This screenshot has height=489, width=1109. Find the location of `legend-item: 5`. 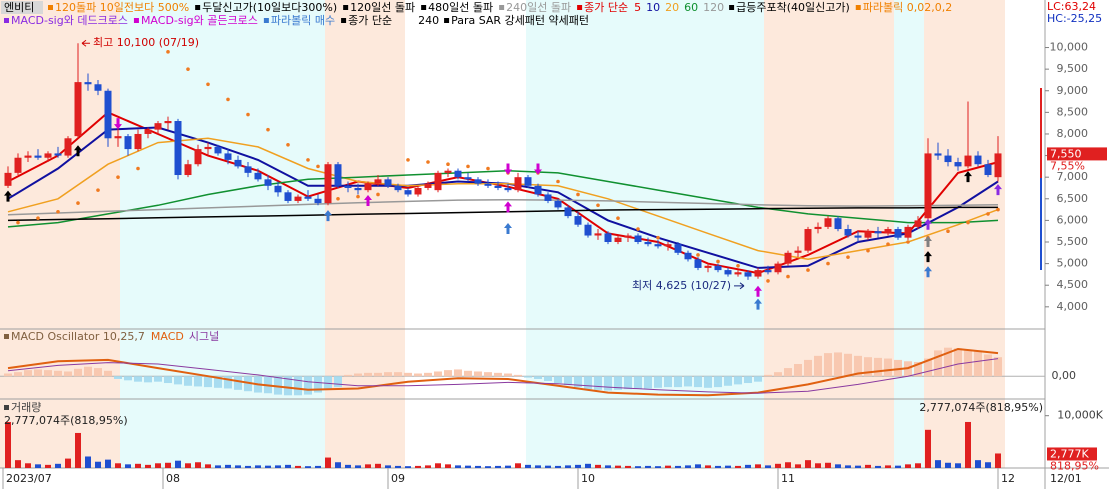

legend-item: 5 is located at coordinates (637, 7).